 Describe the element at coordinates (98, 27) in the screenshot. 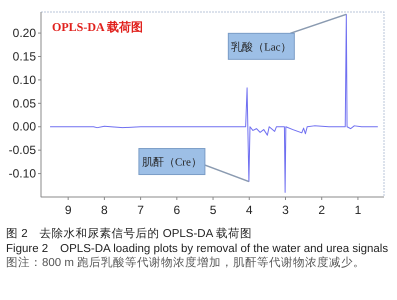

I see `text: OPLS-DA 载荷图` at that location.